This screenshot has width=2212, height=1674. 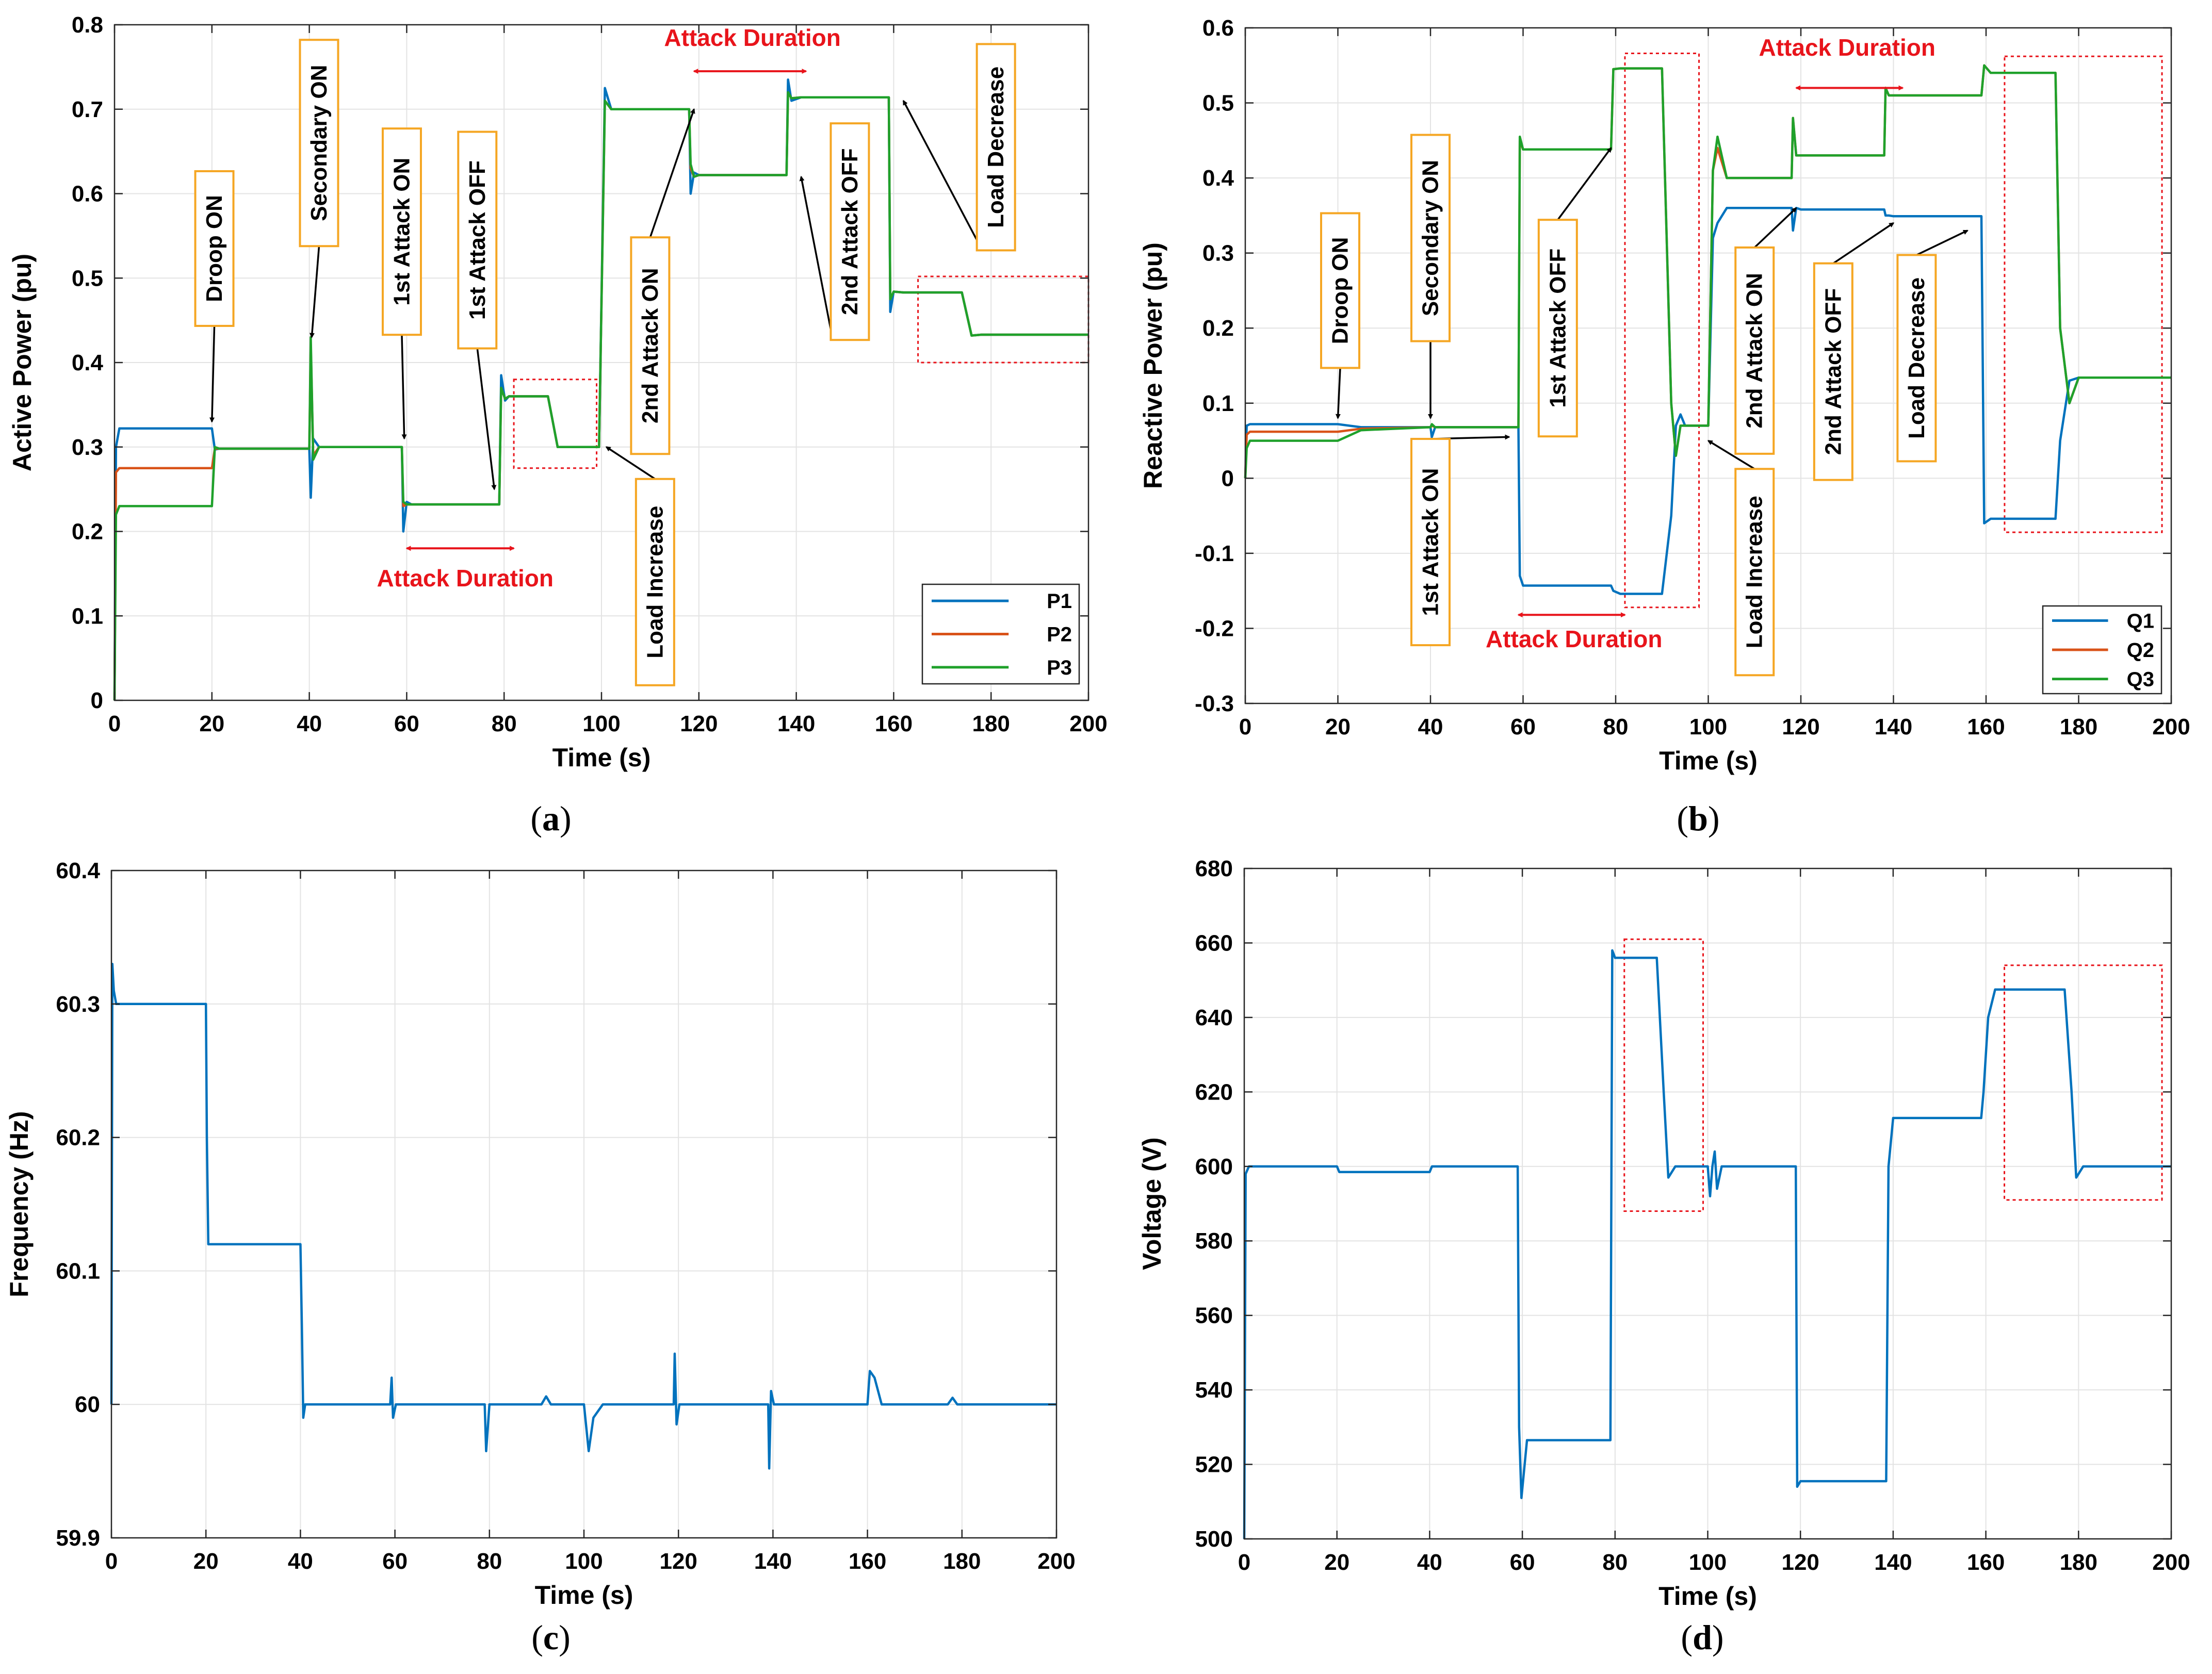 I want to click on y-tick-label: 0.1, so click(x=87, y=616).